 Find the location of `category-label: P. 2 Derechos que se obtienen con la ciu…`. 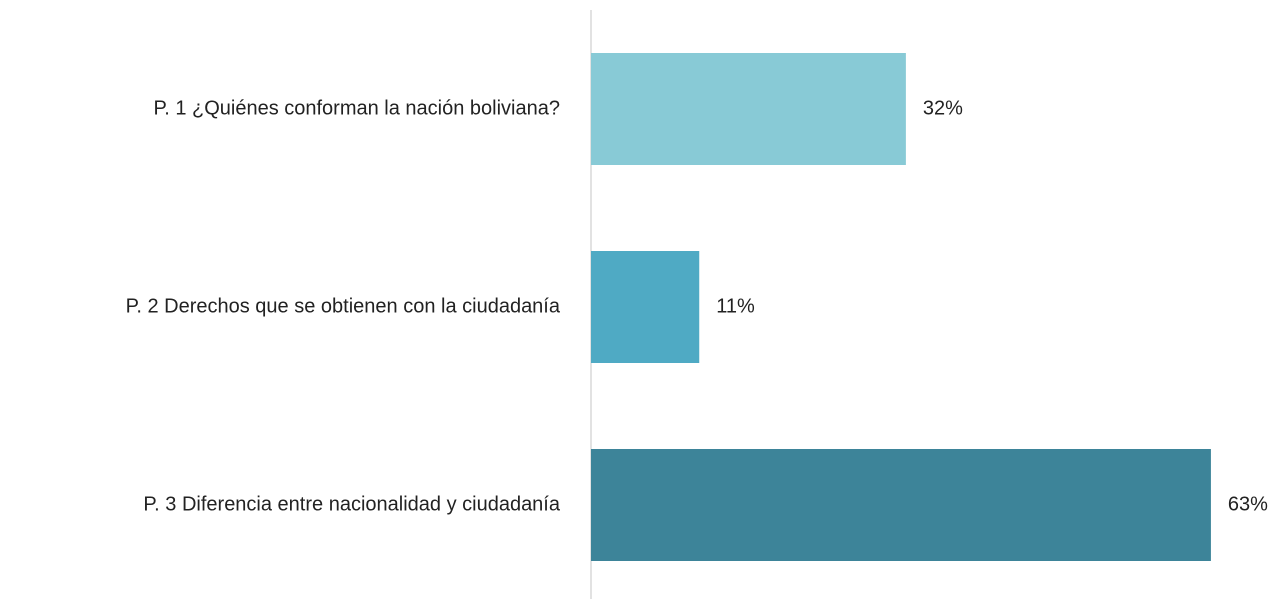

category-label: P. 2 Derechos que se obtienen con la ciu… is located at coordinates (343, 306).